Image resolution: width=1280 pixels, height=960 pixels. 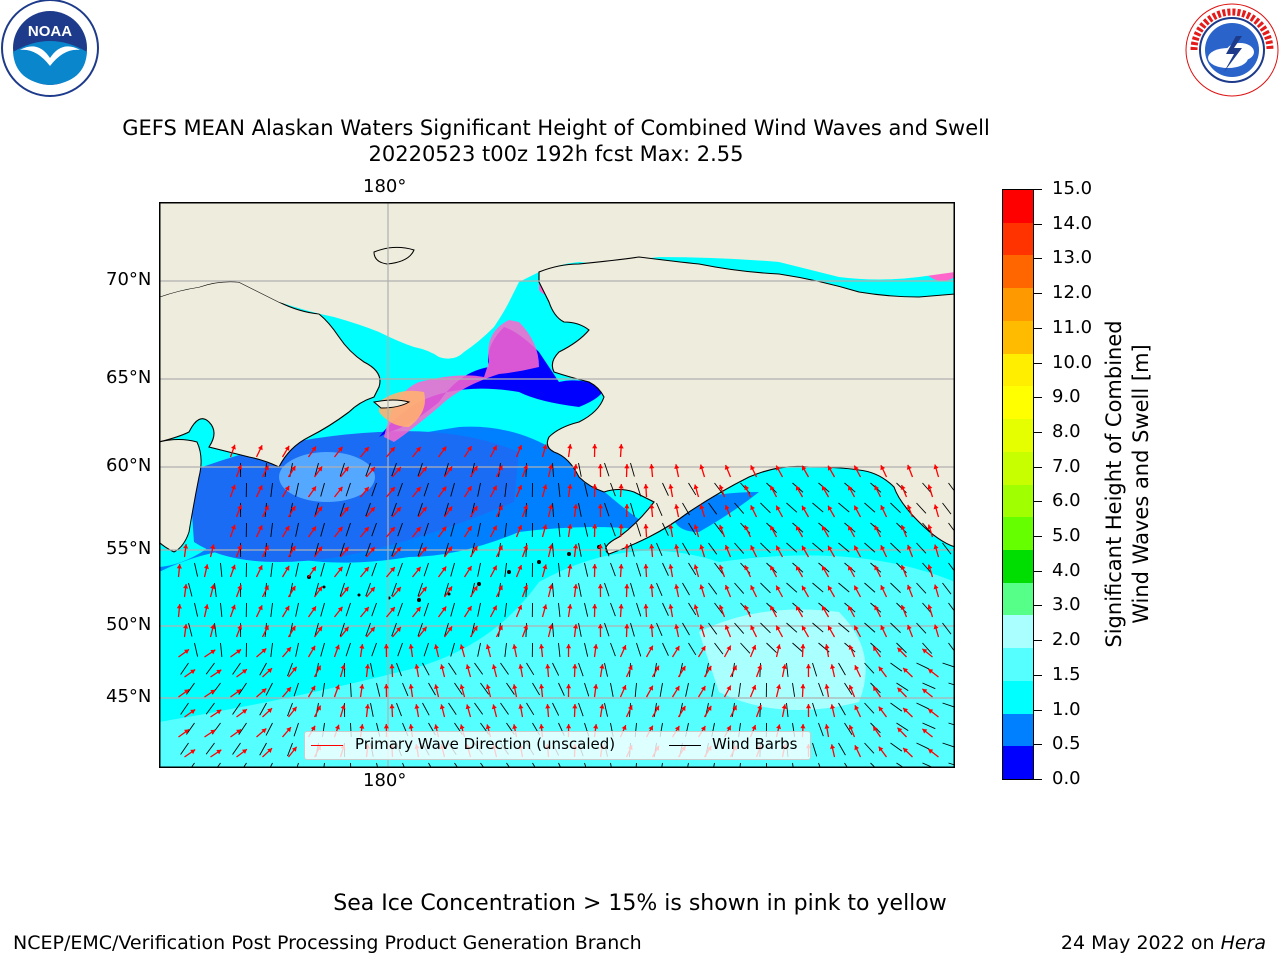 I want to click on primary-wave-swatch, so click(x=327, y=745).